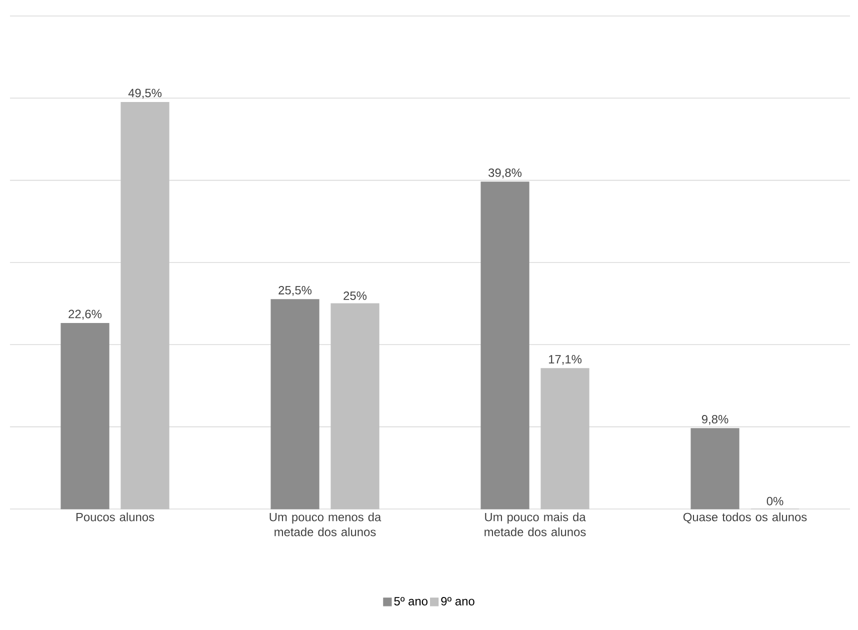 This screenshot has width=858, height=630. Describe the element at coordinates (115, 517) in the screenshot. I see `x-tick-label: Poucos alunos` at that location.